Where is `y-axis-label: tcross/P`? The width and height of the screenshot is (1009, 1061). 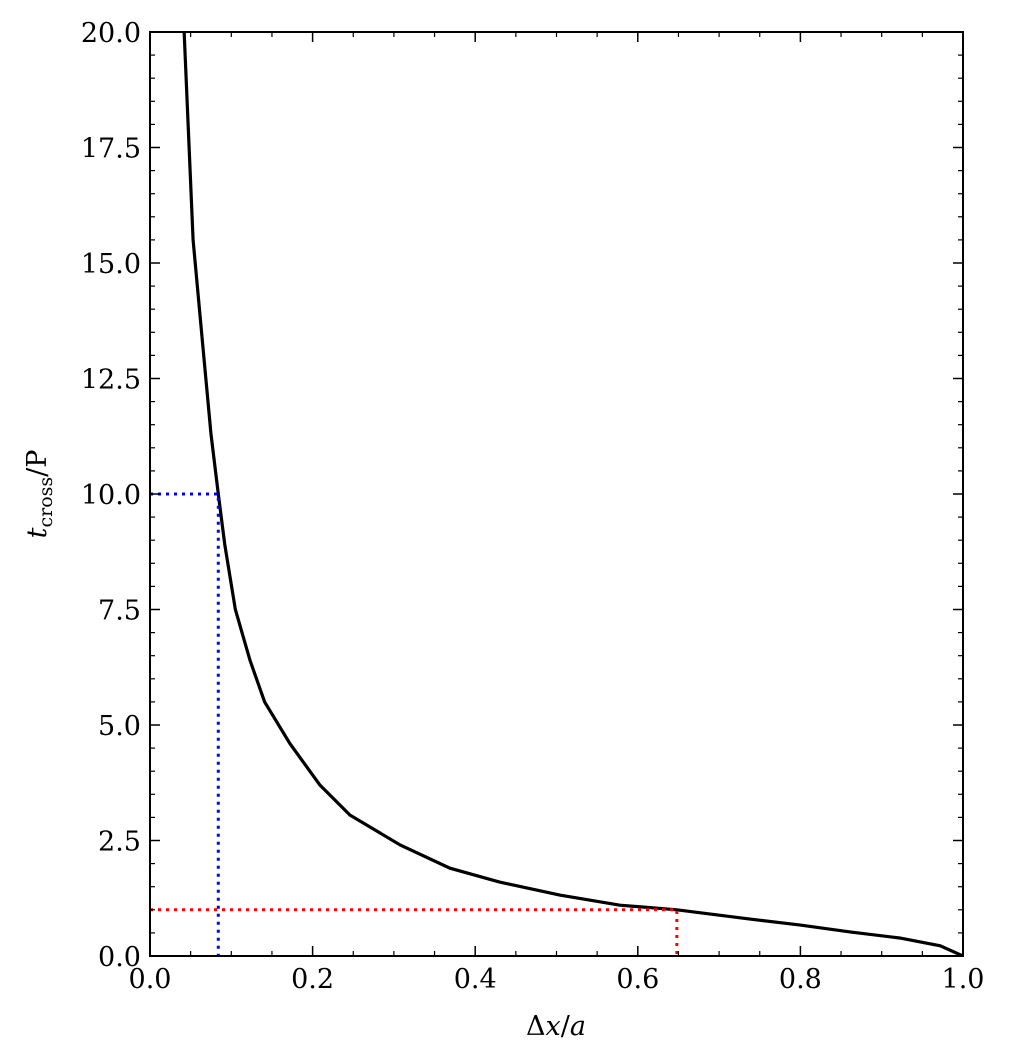
y-axis-label: tcross/P is located at coordinates (39, 494).